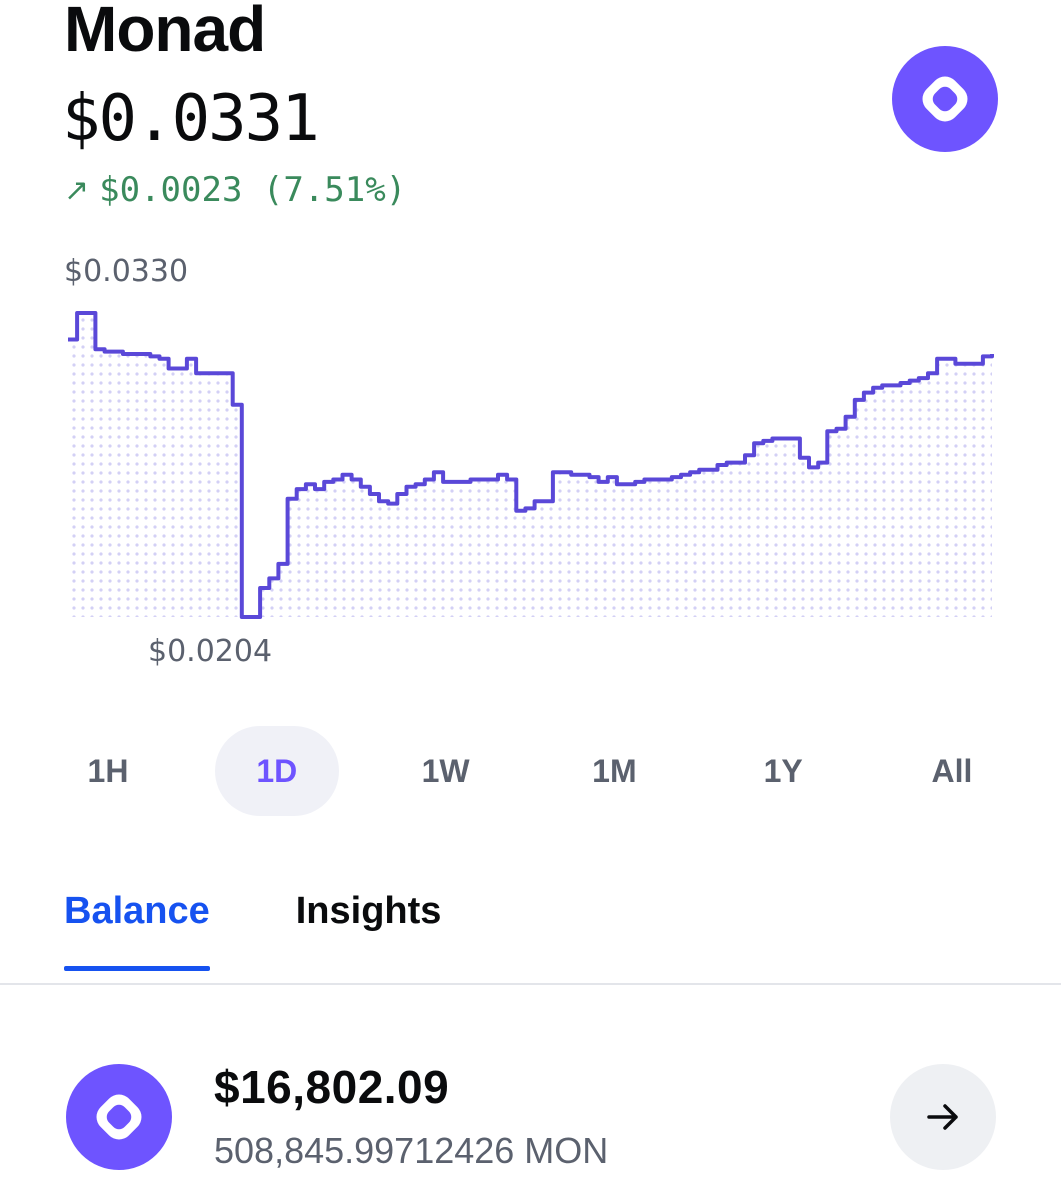 This screenshot has height=1200, width=1061. Describe the element at coordinates (530, 771) in the screenshot. I see `time-range-selector: 1H 1D 1W 1M 1Y All` at that location.